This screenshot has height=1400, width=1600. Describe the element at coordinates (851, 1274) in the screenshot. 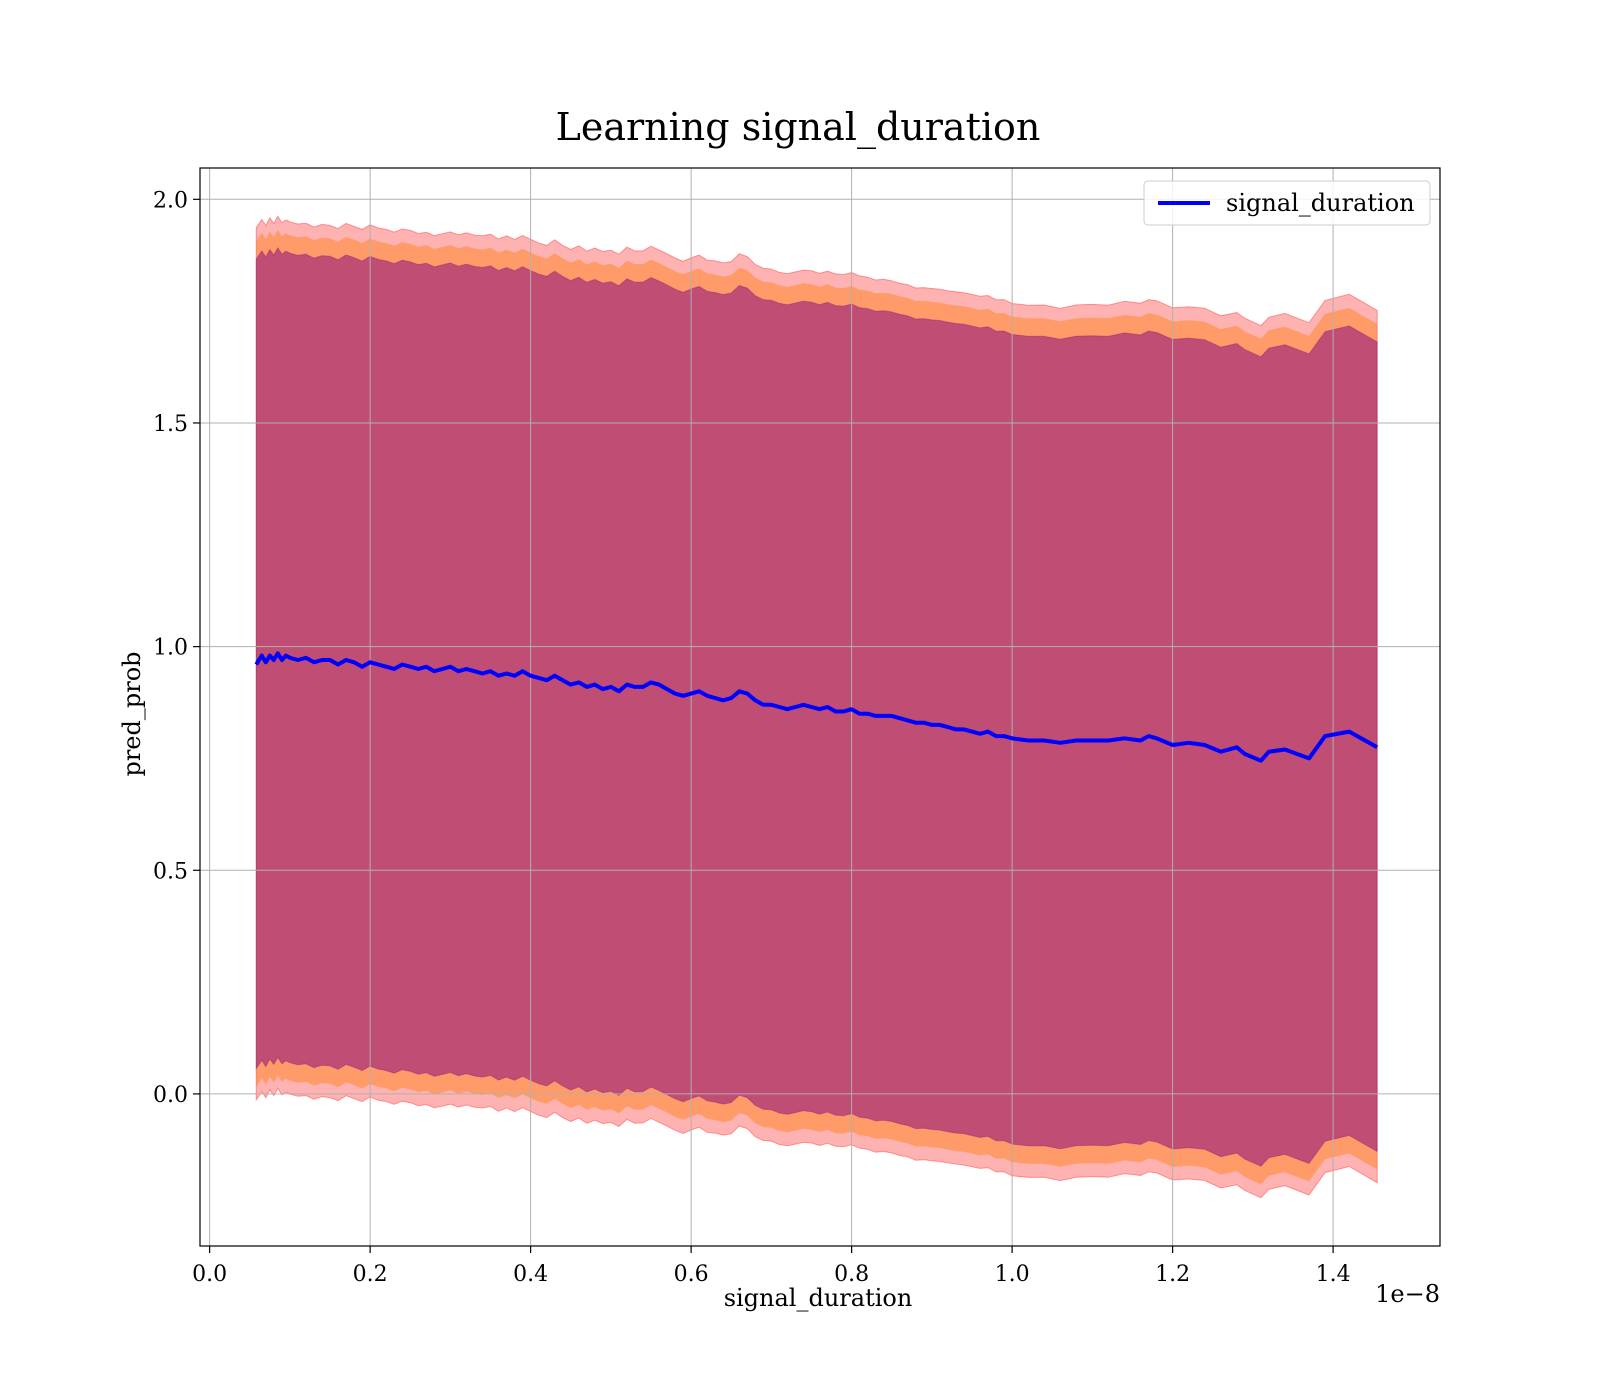

I see `x-tick-label: 0.8` at that location.